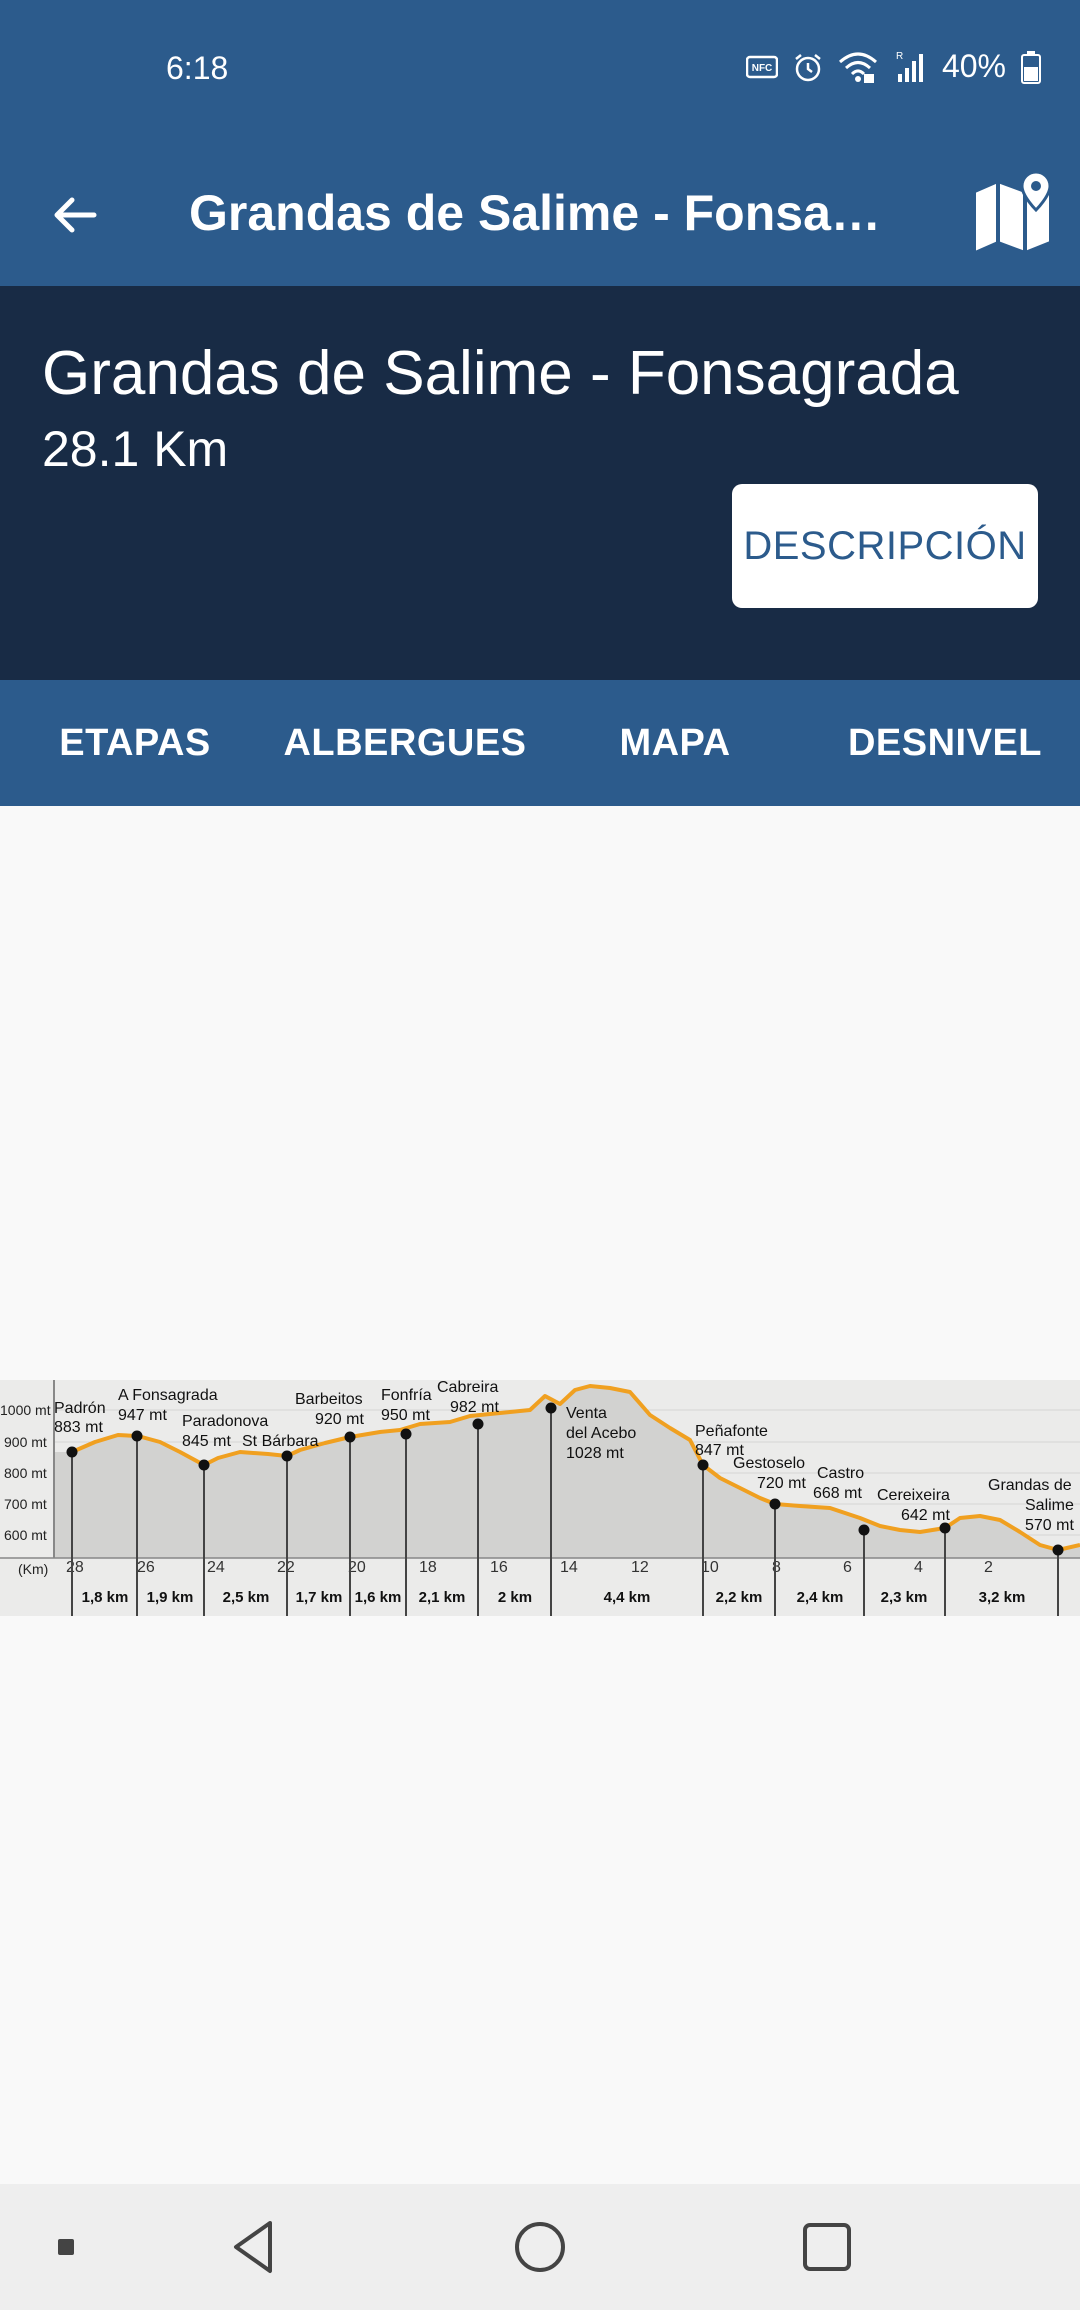 The width and height of the screenshot is (1080, 2310). I want to click on place-name: Venta, so click(586, 1413).